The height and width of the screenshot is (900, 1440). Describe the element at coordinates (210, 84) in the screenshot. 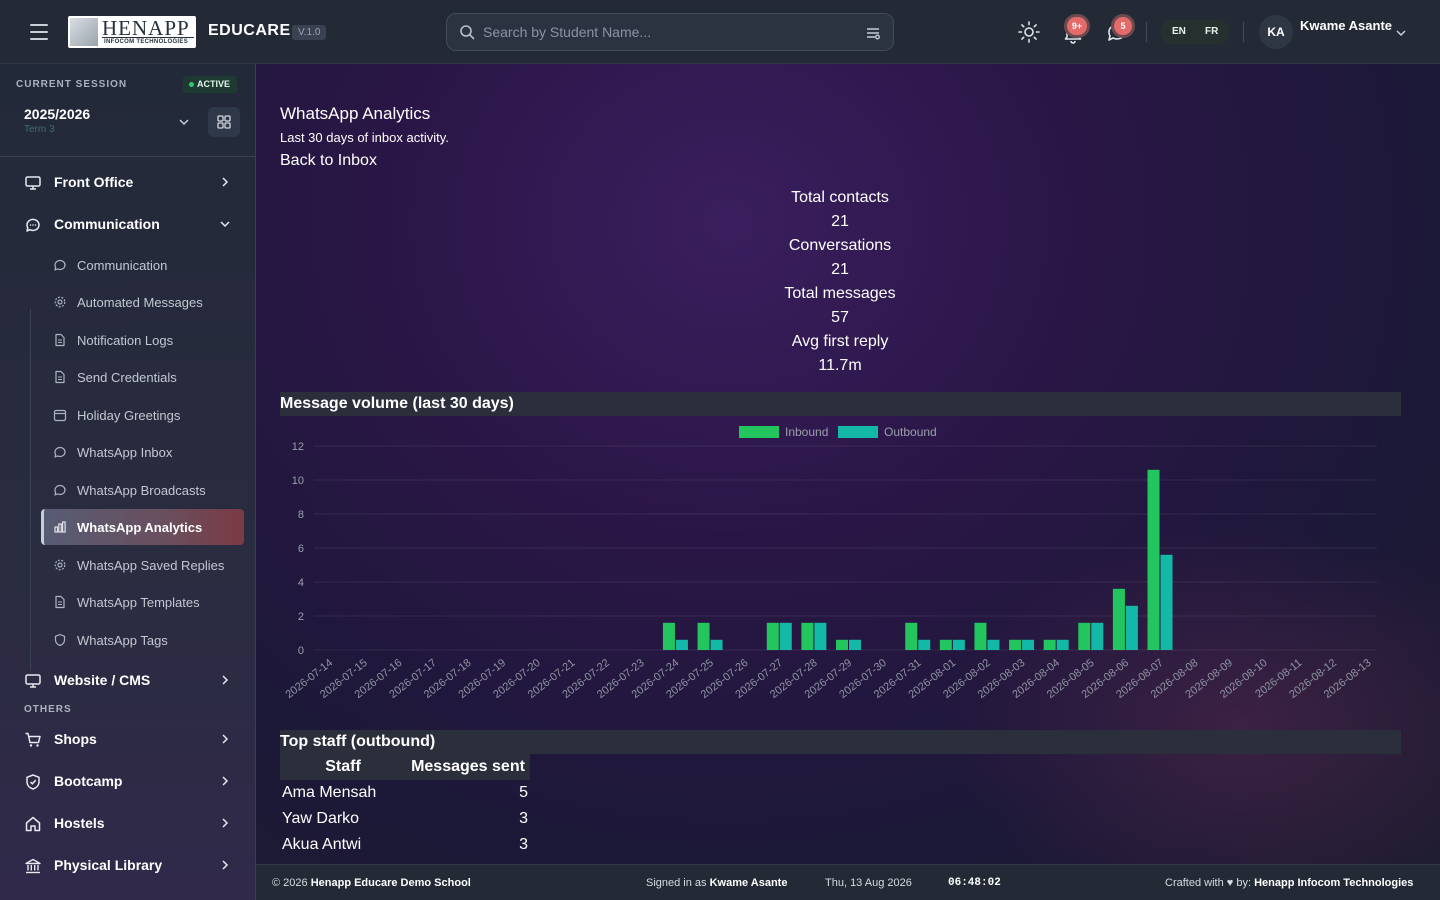

I see `session-status-badge: ACTIVE` at that location.